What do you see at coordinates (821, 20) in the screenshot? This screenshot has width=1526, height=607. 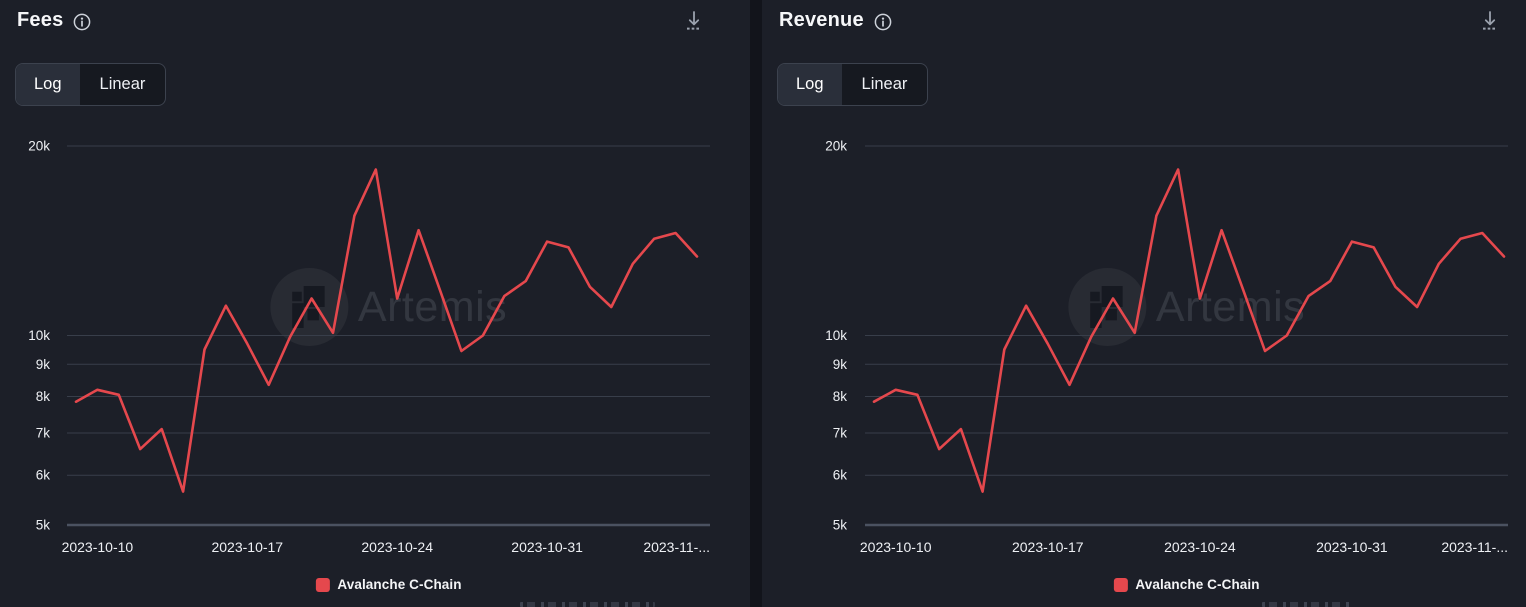 I see `chart-title: Revenue` at bounding box center [821, 20].